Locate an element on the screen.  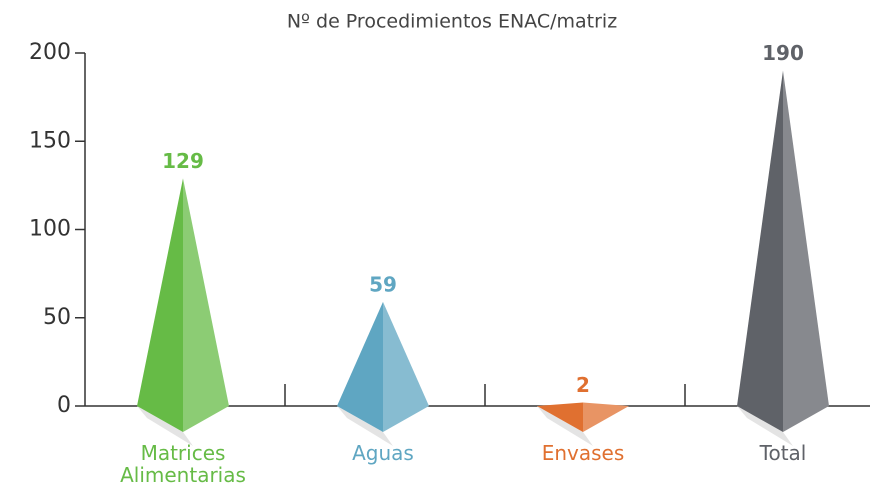
y-tick-label: 200 is located at coordinates (50, 52).